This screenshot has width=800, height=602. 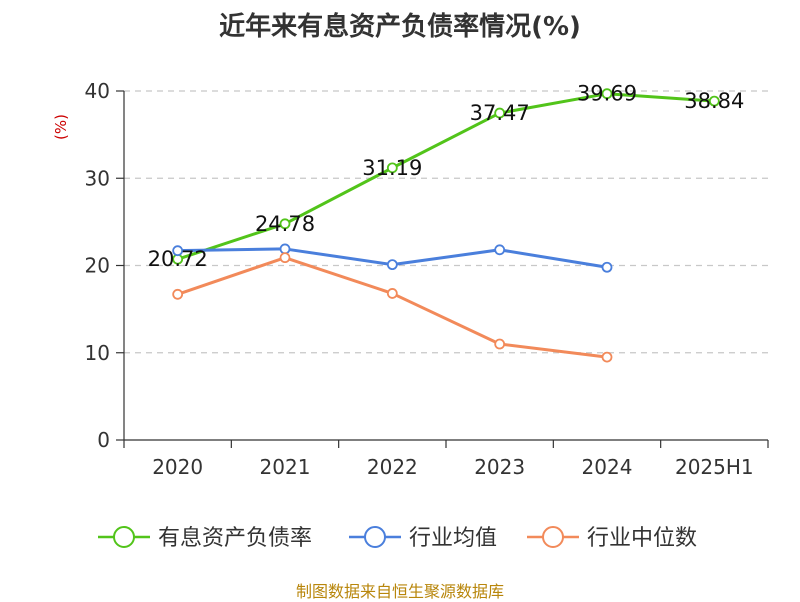 I want to click on y-tick-label: 20, so click(x=97, y=266).